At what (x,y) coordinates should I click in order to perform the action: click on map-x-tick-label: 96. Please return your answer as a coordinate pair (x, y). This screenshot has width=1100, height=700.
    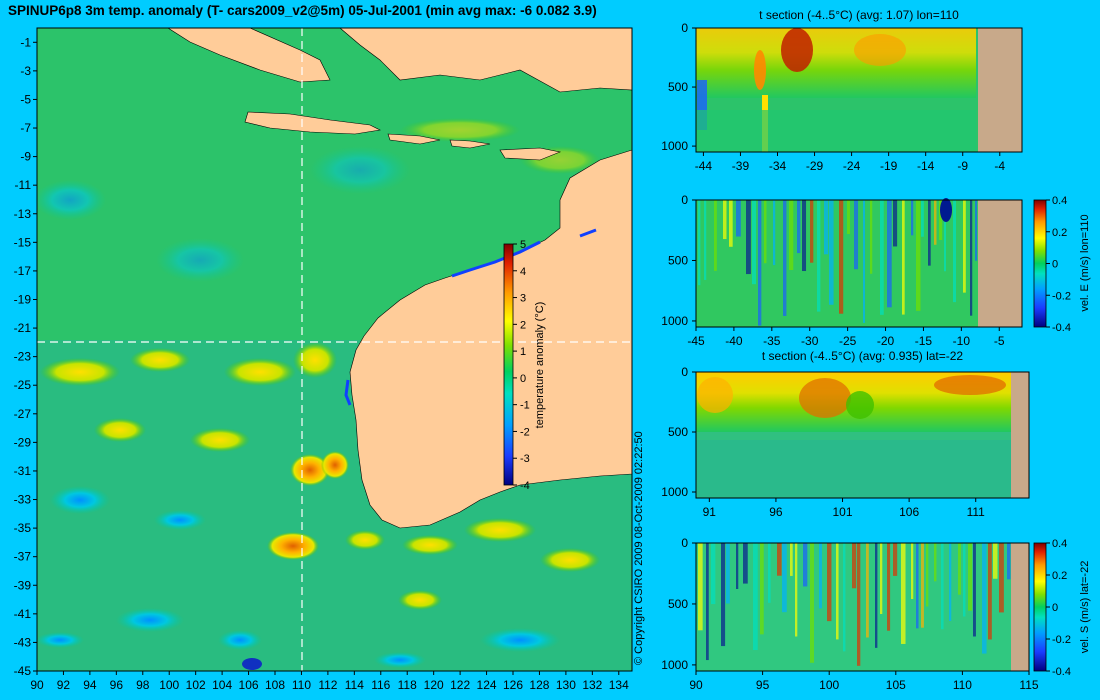
    Looking at the image, I should click on (117, 685).